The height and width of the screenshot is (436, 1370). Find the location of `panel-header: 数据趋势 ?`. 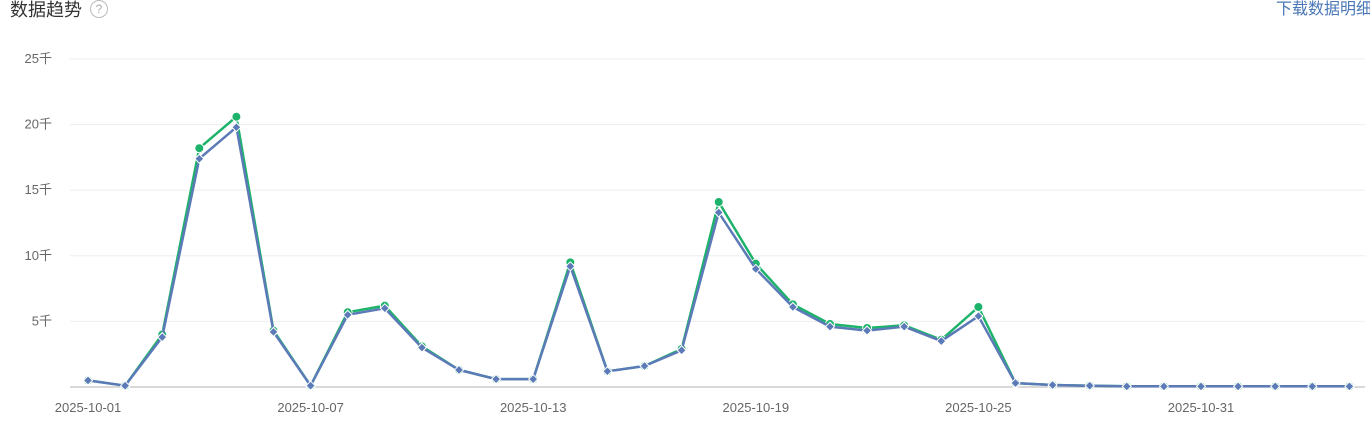

panel-header: 数据趋势 ? is located at coordinates (59, 11).